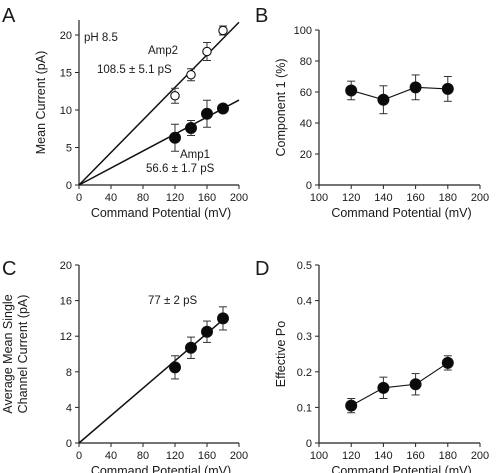 This screenshot has height=473, width=500. I want to click on panel-letter: C, so click(9, 269).